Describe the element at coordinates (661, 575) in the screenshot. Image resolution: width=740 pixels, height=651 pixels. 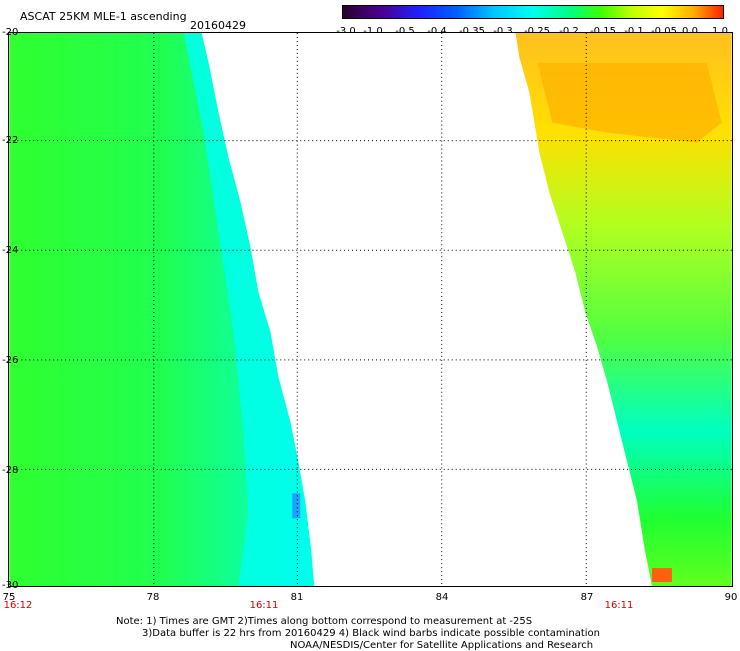
I see `right-swath-red-patch` at that location.